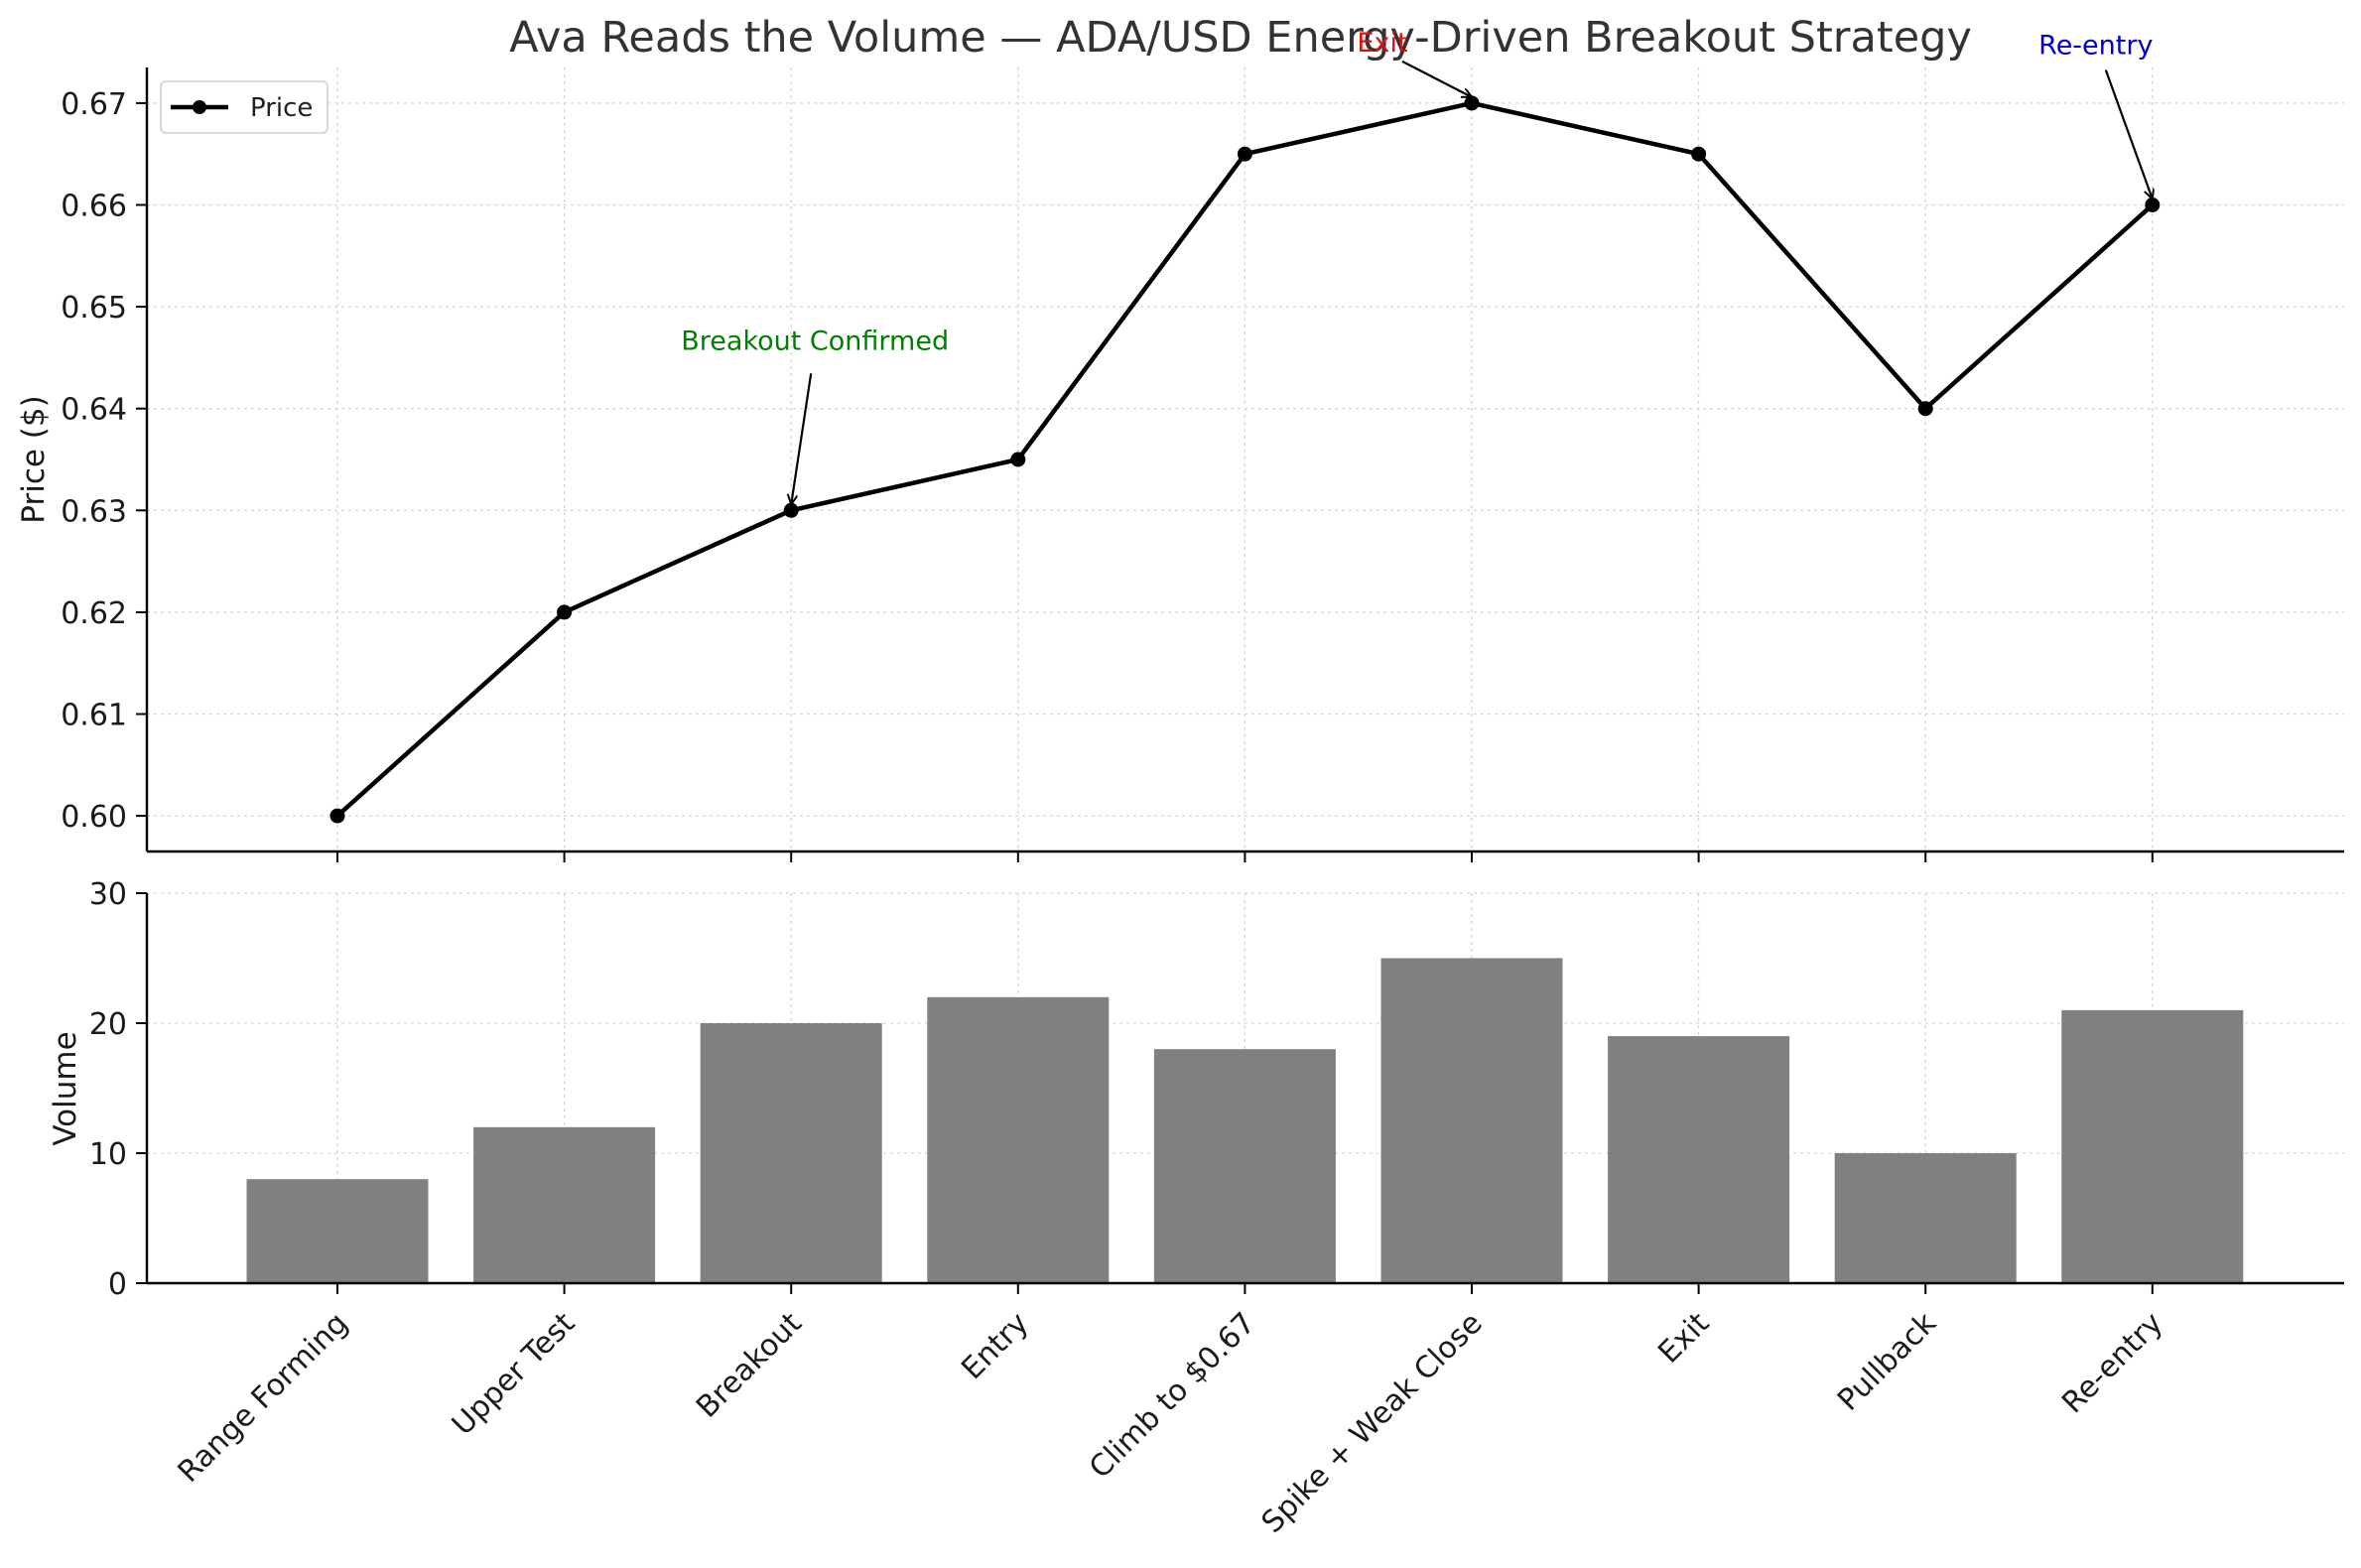 The image size is (2361, 1568). I want to click on price-y-tick-label: 0.67, so click(94, 104).